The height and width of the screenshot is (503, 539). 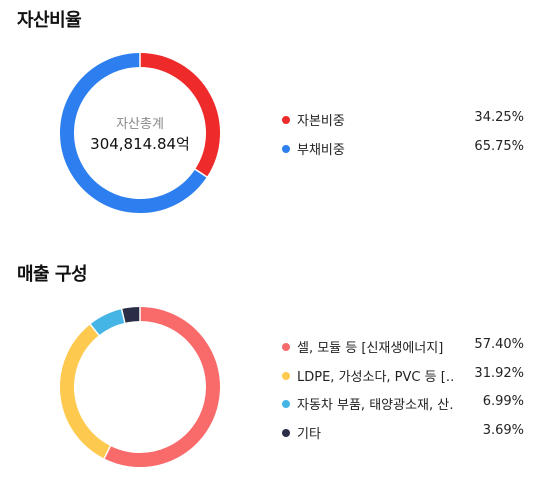 I want to click on slice-separator-debt, so click(x=201, y=173).